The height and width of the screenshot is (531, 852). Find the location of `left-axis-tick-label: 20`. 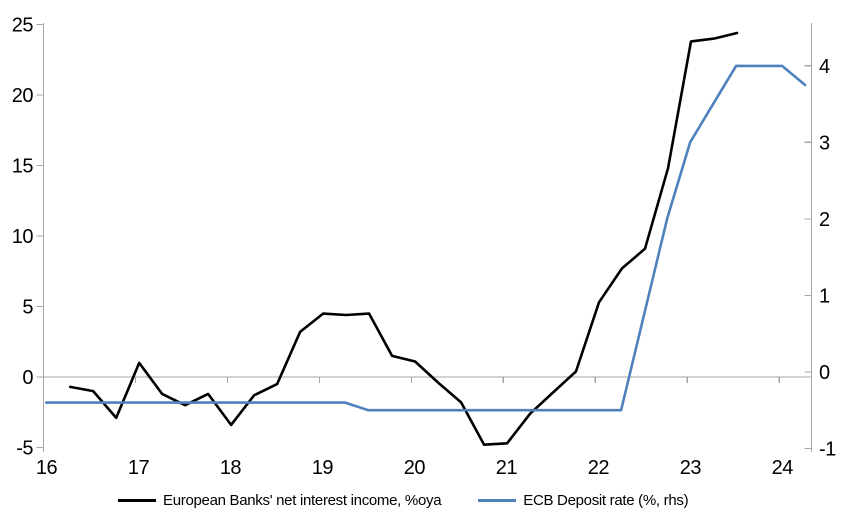

left-axis-tick-label: 20 is located at coordinates (23, 96).